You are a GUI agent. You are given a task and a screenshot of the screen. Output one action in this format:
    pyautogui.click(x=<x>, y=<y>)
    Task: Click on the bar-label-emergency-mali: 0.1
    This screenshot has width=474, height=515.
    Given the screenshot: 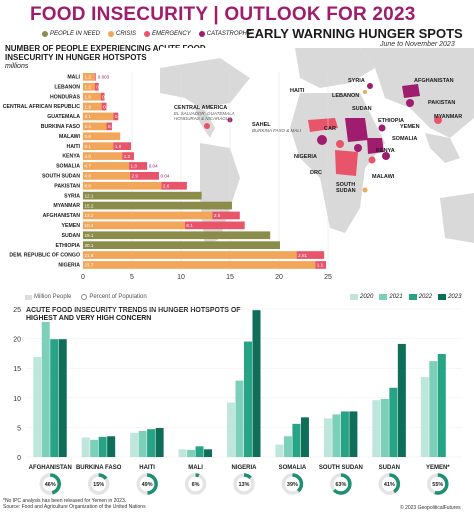 What is the action you would take?
    pyautogui.click(x=99, y=77)
    